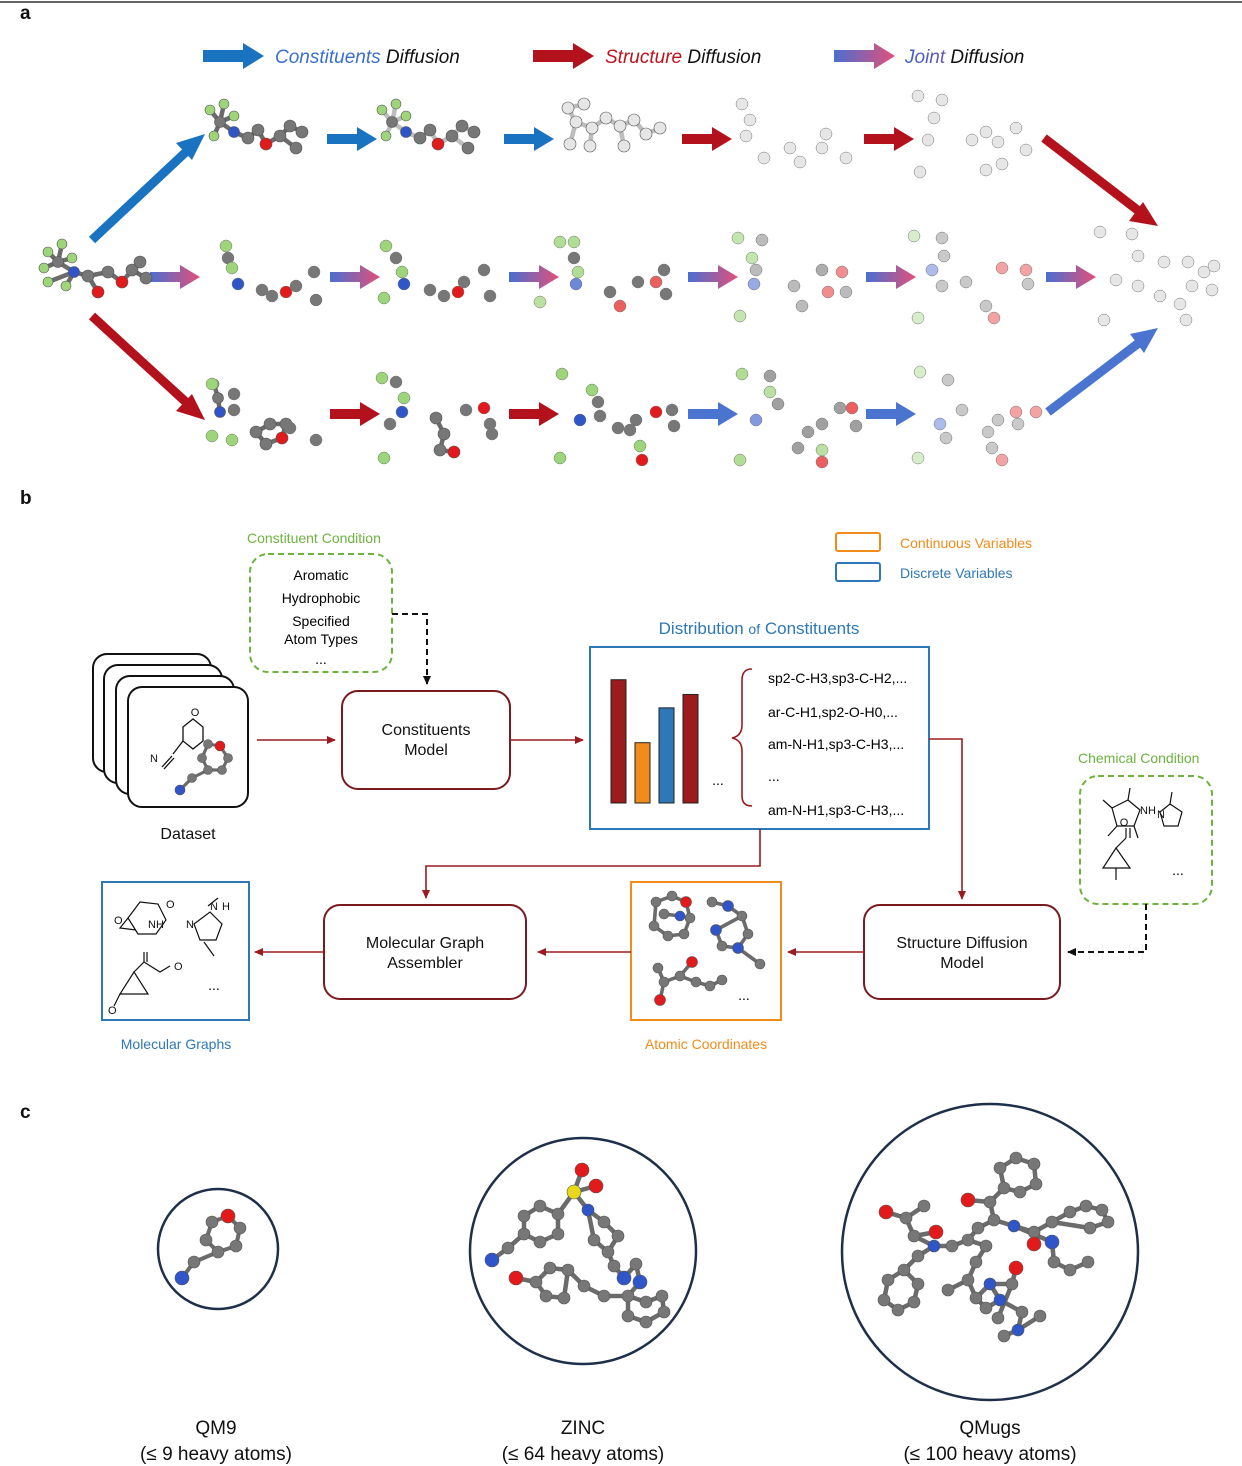  What do you see at coordinates (314, 538) in the screenshot?
I see `constituent-condition-title: Constituent Condition` at bounding box center [314, 538].